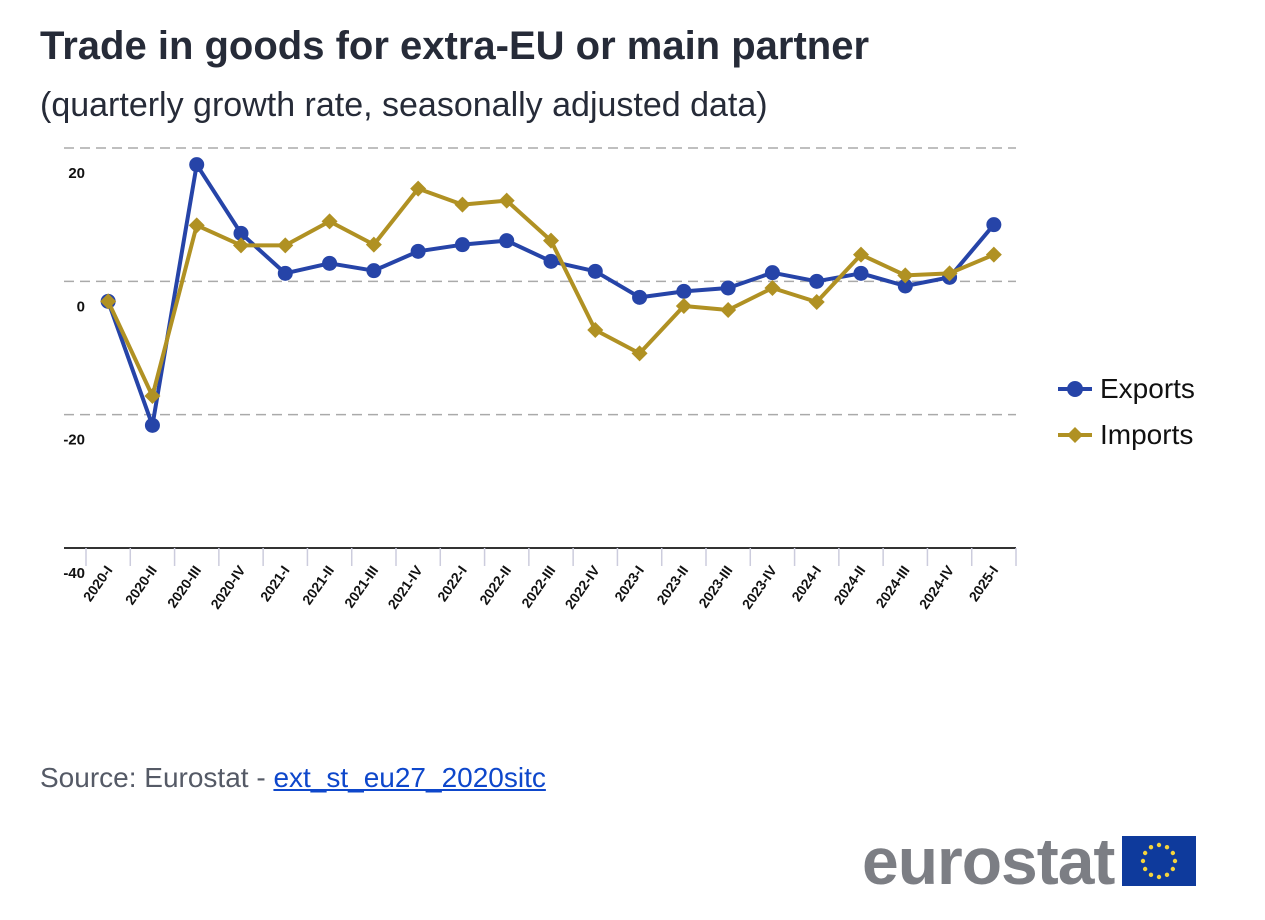 This screenshot has height=920, width=1265. Describe the element at coordinates (983, 584) in the screenshot. I see `x-tick-label: 2025-I` at that location.